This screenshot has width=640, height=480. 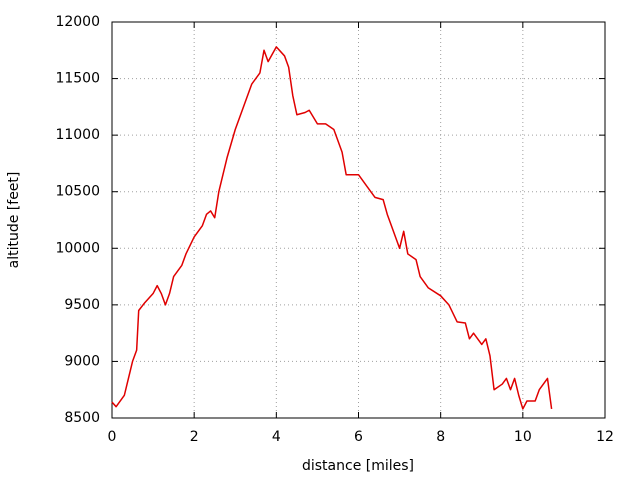 What do you see at coordinates (82, 361) in the screenshot?
I see `y-tick-label: 9000` at bounding box center [82, 361].